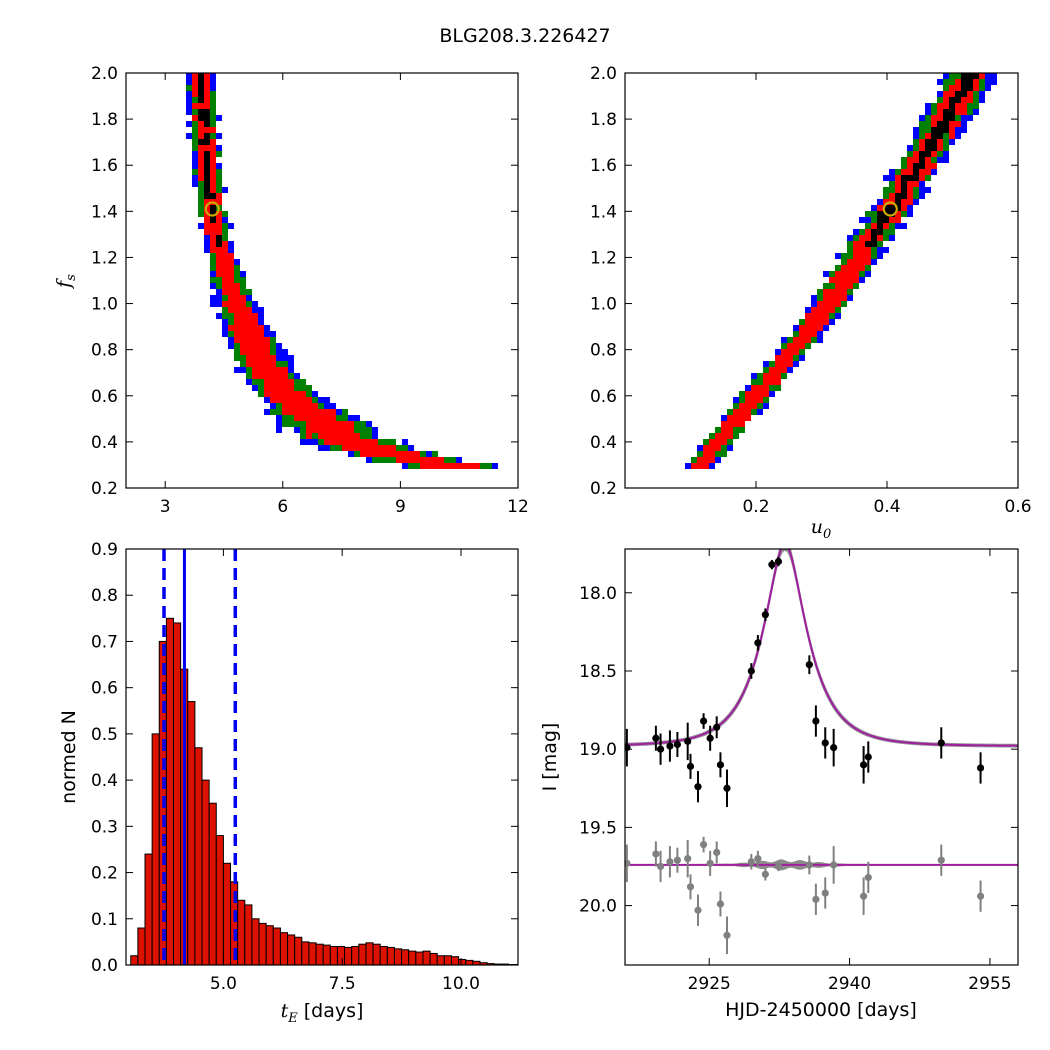  Describe the element at coordinates (461, 984) in the screenshot. I see `x-tick-label: 10.0` at that location.